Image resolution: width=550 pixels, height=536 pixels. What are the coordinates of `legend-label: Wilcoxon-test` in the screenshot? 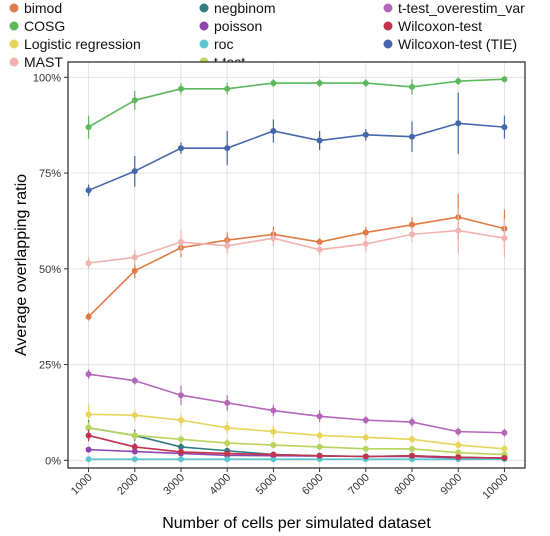 It's located at (440, 26).